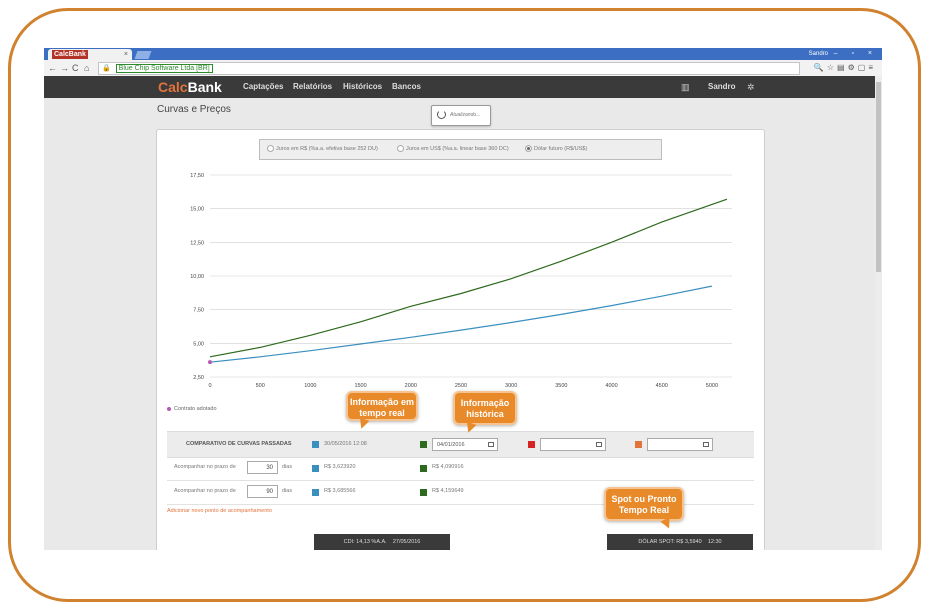  Describe the element at coordinates (511, 386) in the screenshot. I see `x-tick-label: 3000` at that location.